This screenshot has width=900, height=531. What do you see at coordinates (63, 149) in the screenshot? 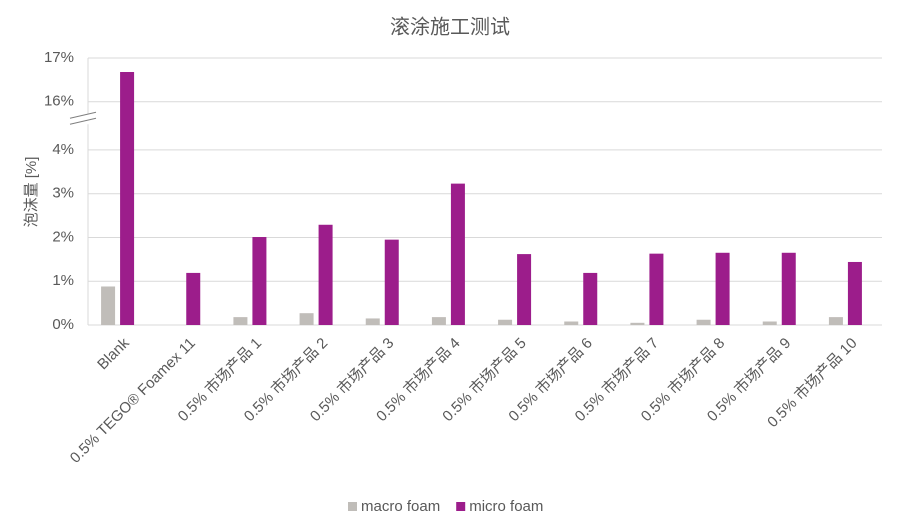
I see `y-tick-label: 4%` at bounding box center [63, 149].